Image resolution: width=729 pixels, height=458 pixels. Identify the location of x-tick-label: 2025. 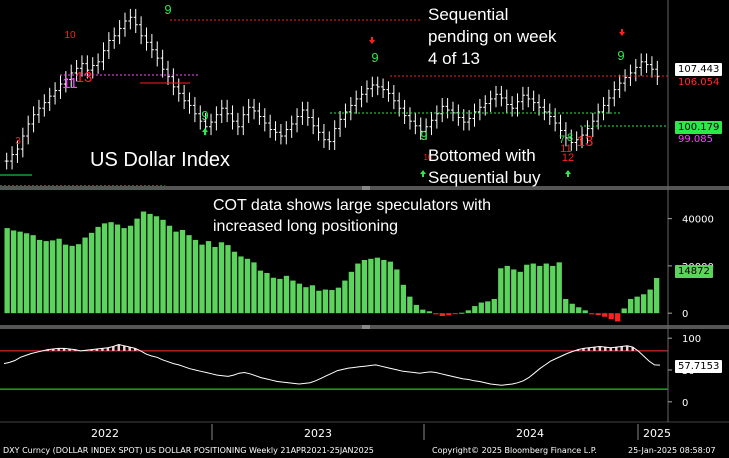
(657, 433).